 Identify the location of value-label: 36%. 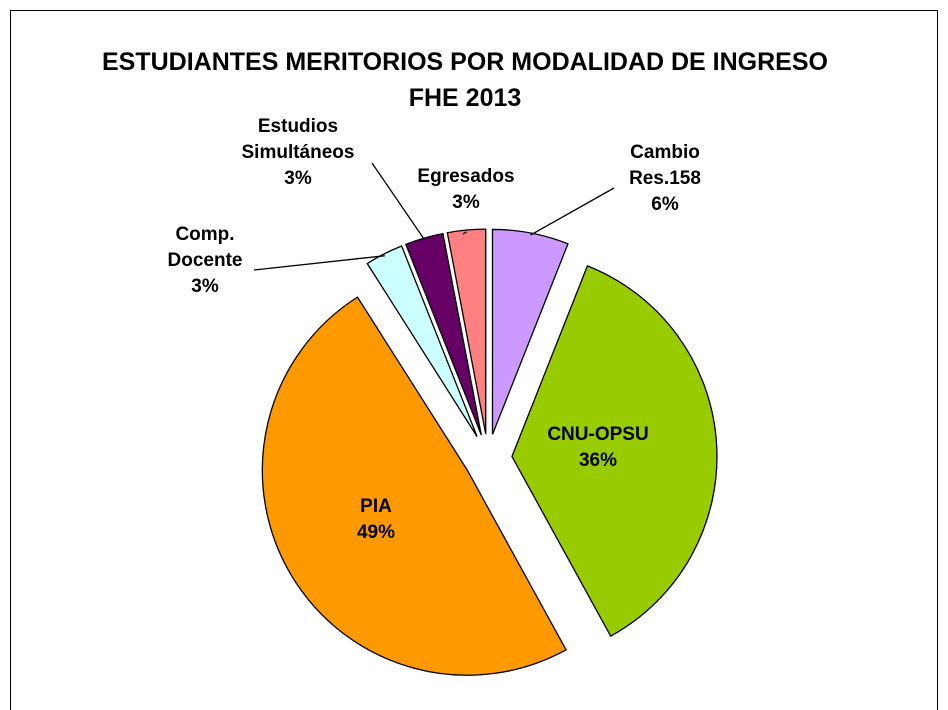
(598, 460).